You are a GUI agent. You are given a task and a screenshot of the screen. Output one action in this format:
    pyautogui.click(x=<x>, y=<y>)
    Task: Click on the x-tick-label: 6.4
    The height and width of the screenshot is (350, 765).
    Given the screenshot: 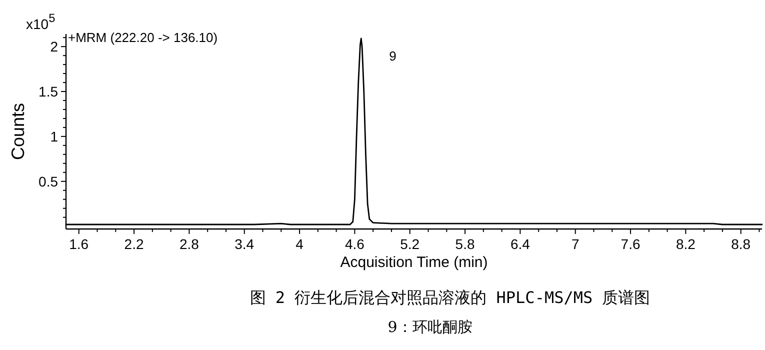 What is the action you would take?
    pyautogui.click(x=520, y=244)
    